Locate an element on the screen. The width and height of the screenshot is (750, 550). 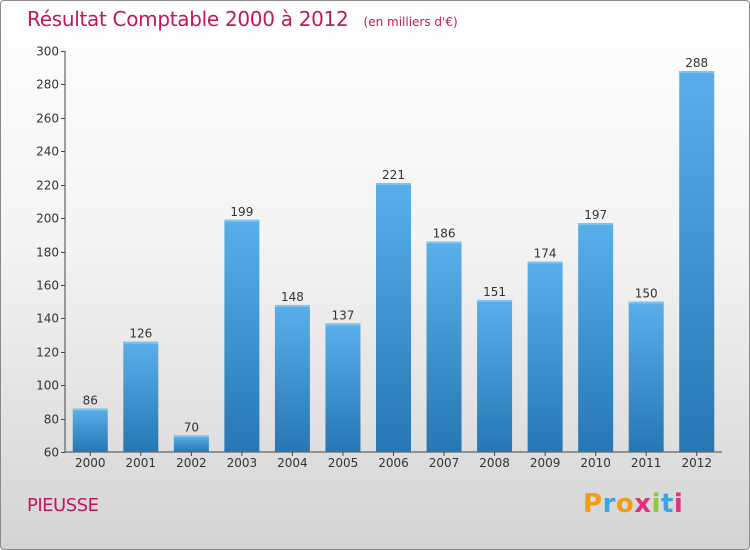
y-tick-label: 140 is located at coordinates (47, 319).